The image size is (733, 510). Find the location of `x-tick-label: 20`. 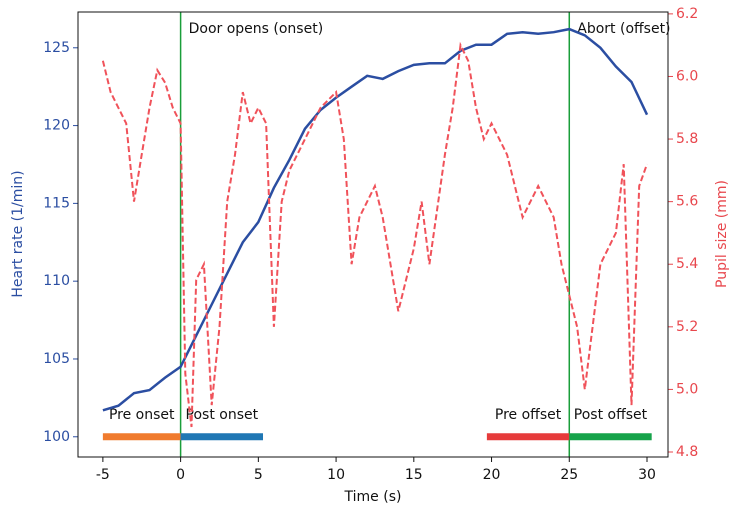

x-tick-label: 20 is located at coordinates (492, 475).